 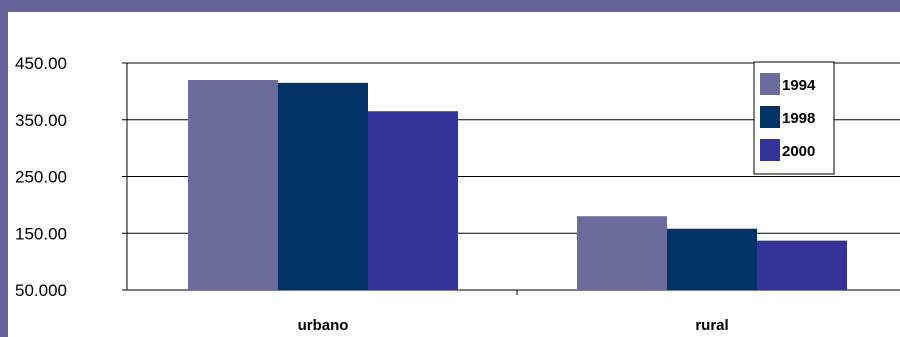 I want to click on chart-frame-top-border, so click(x=450, y=6).